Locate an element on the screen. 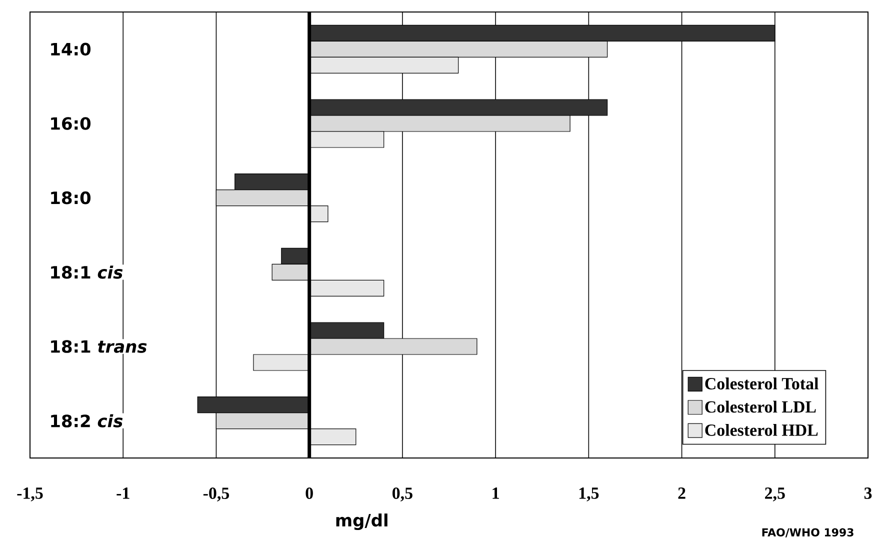 Image resolution: width=875 pixels, height=543 pixels. text: FAO/WHO 1993 is located at coordinates (808, 533).